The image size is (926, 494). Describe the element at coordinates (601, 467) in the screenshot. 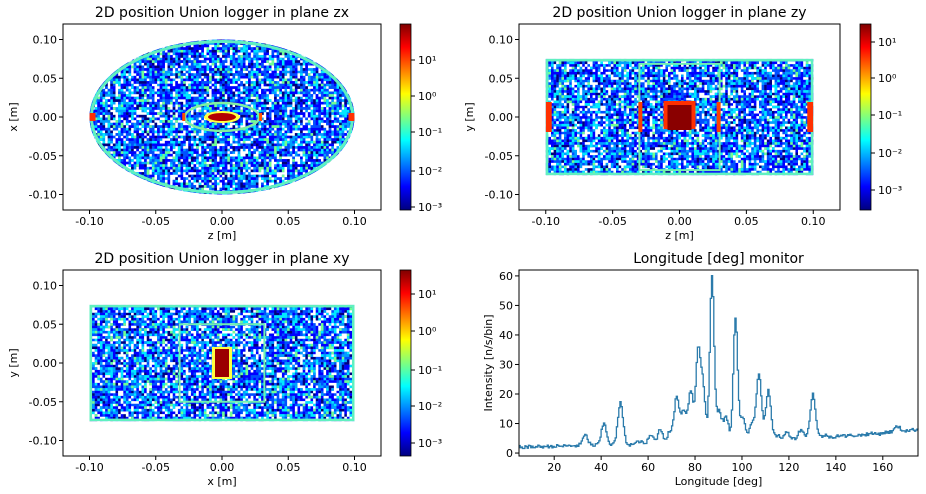

I see `x-tick-label: 40` at that location.